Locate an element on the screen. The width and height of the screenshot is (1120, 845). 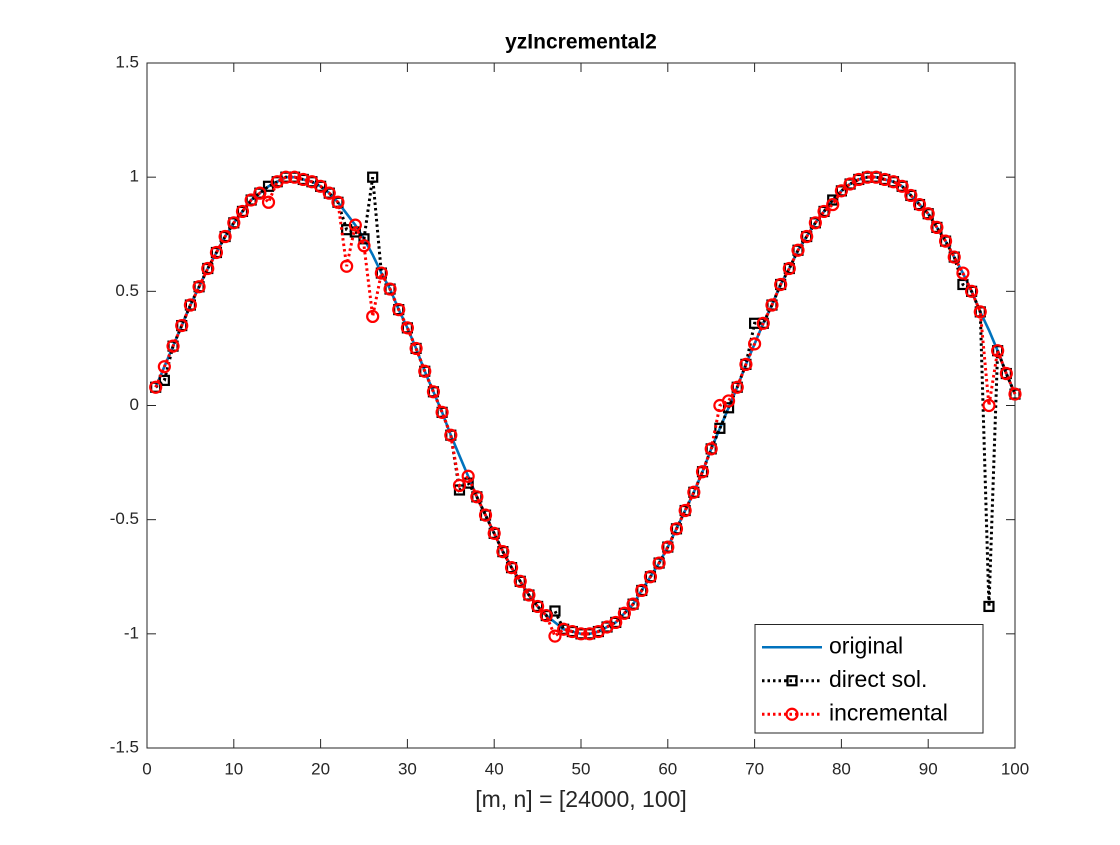
y-tick-label: 1 is located at coordinates (134, 176).